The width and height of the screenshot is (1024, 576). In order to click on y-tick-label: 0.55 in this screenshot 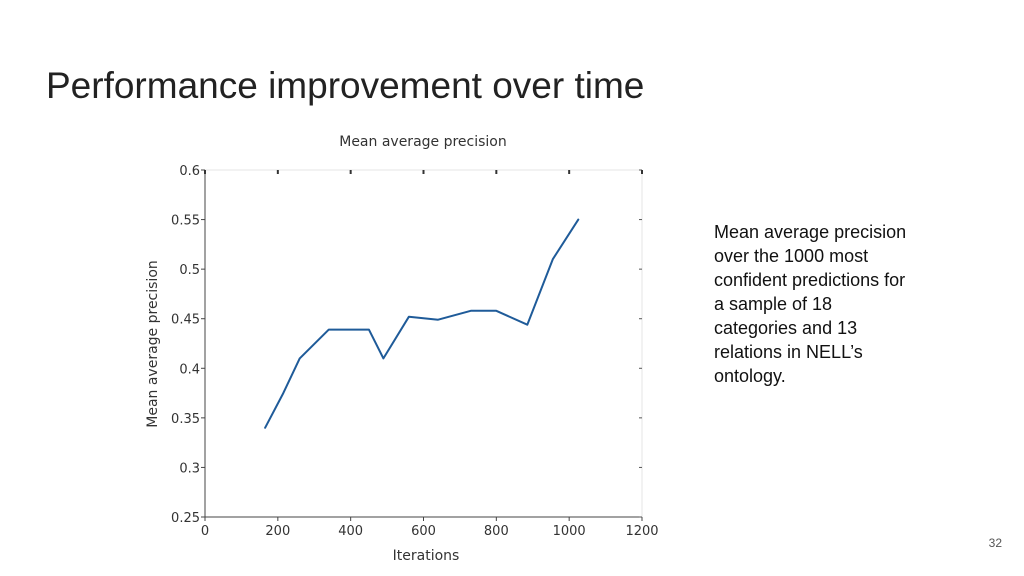, I will do `click(185, 221)`.